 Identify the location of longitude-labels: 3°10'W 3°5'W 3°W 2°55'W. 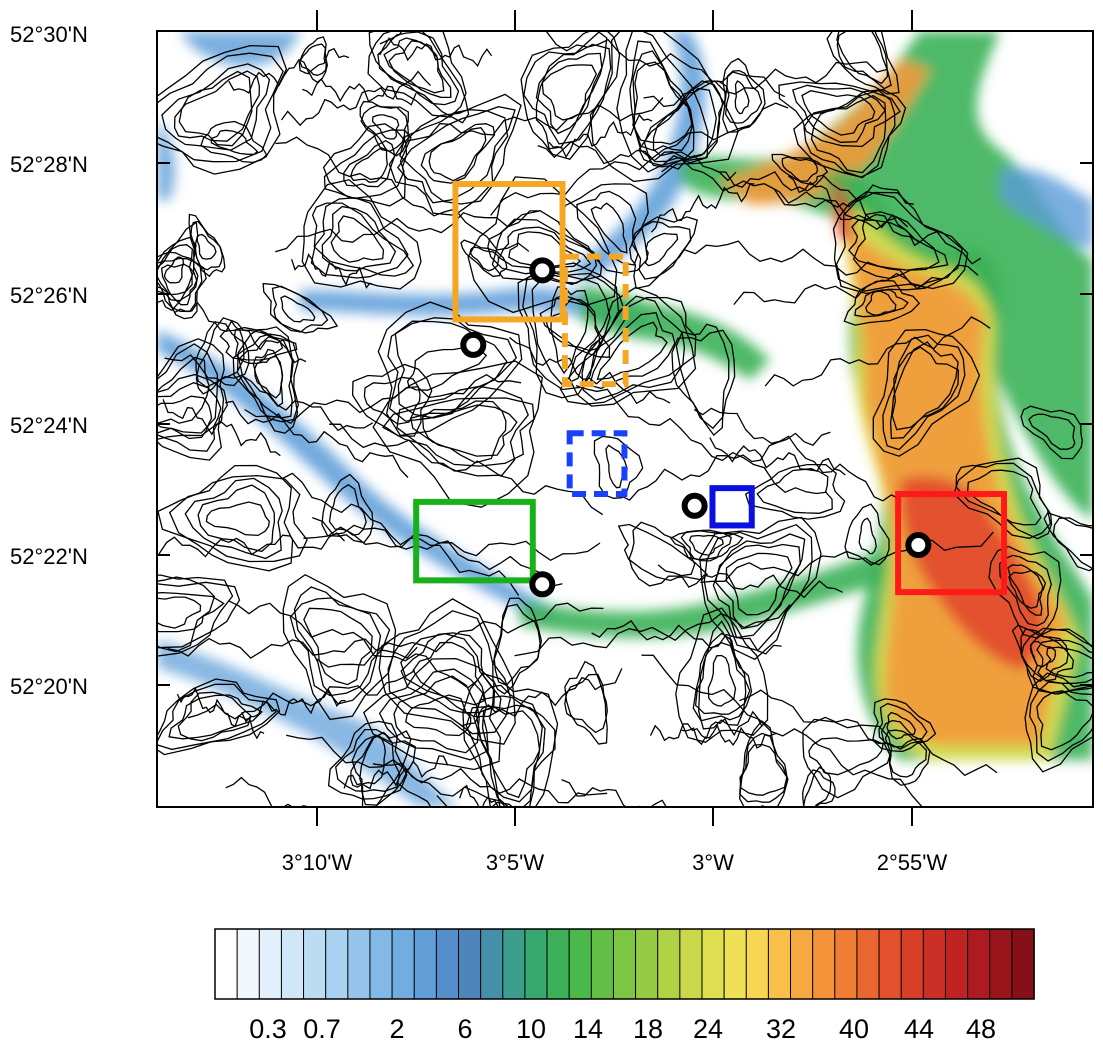
(615, 862).